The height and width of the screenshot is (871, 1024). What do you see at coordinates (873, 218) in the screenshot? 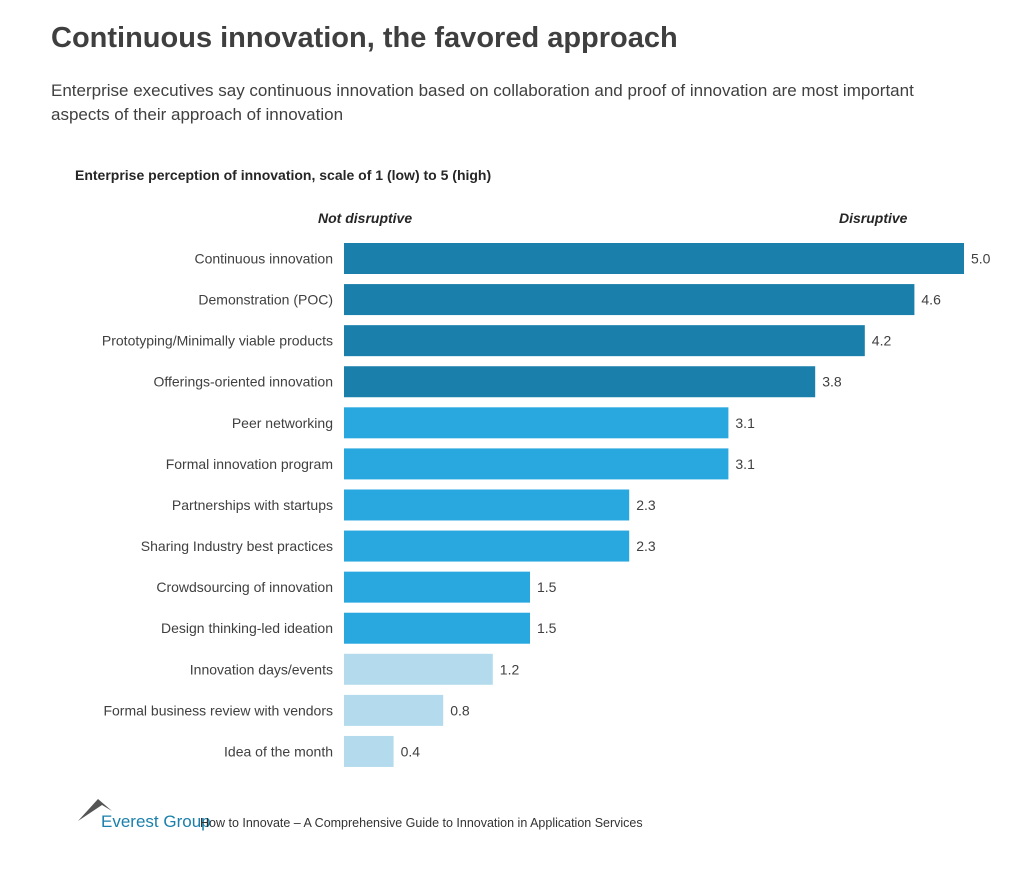
I see `axis-right-label: Disruptive` at bounding box center [873, 218].